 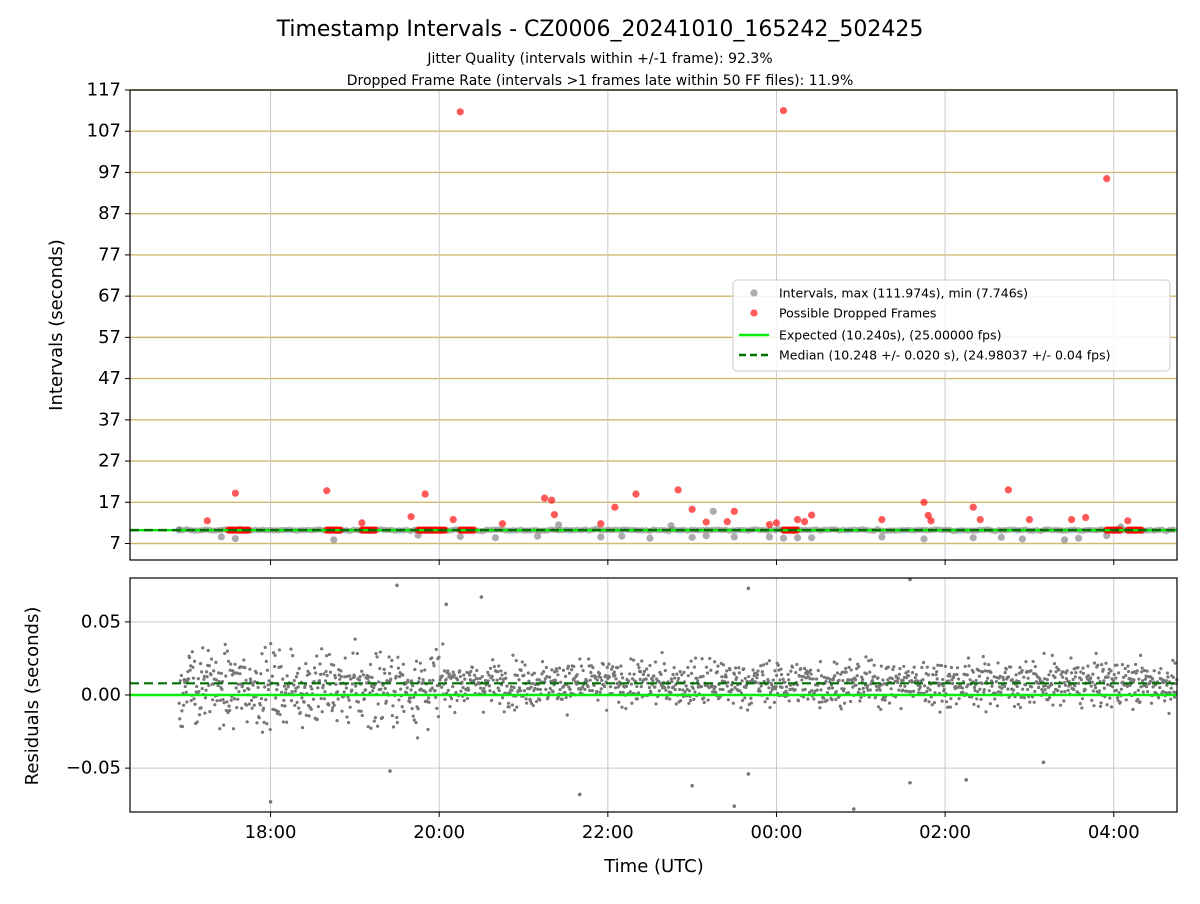 I want to click on intervals-y-tick-label: 117, so click(x=104, y=90).